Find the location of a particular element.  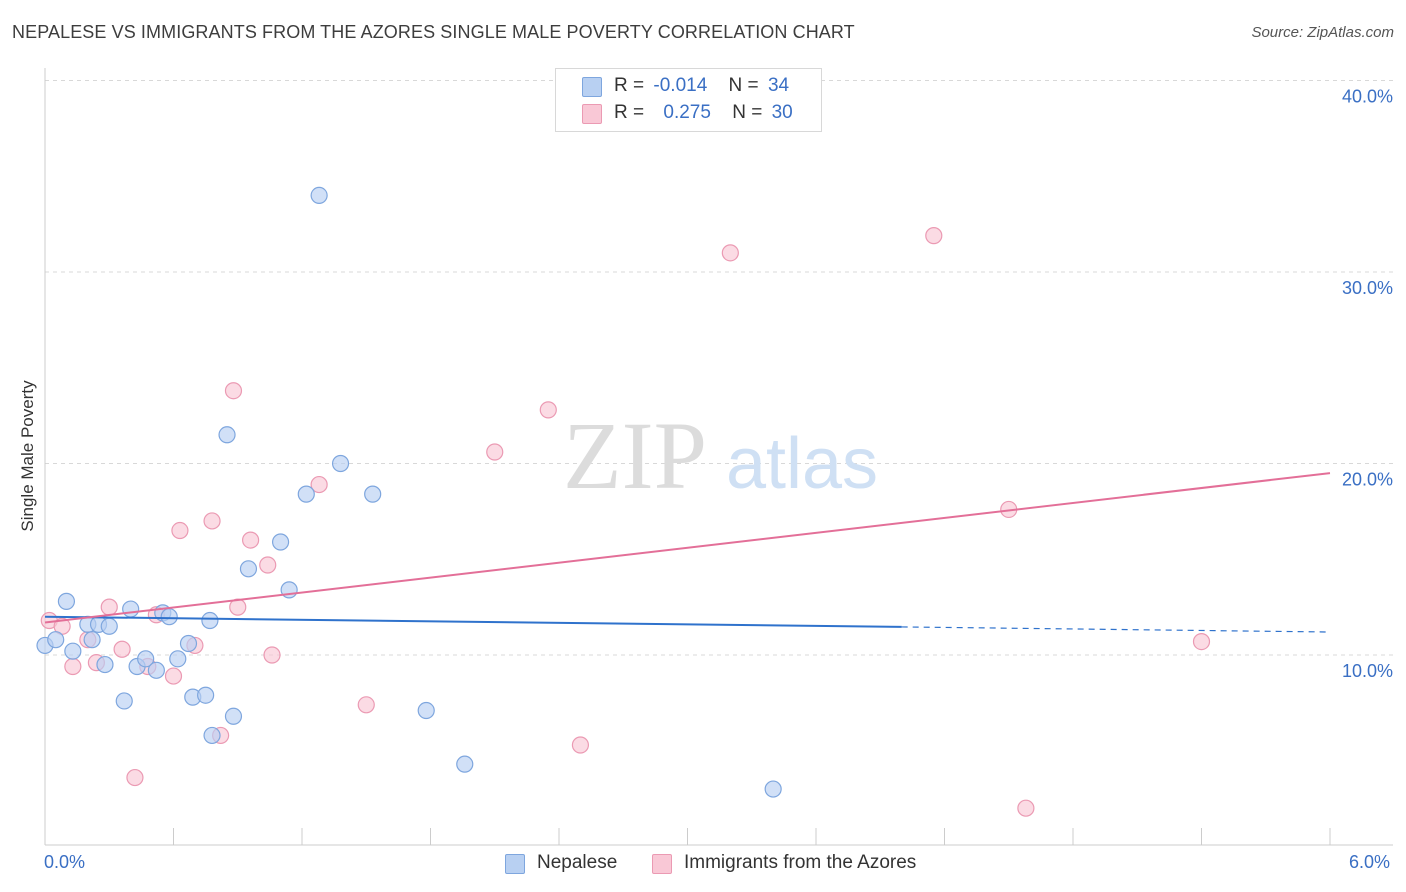

y-tick-label: 40.0% is located at coordinates (1367, 97).